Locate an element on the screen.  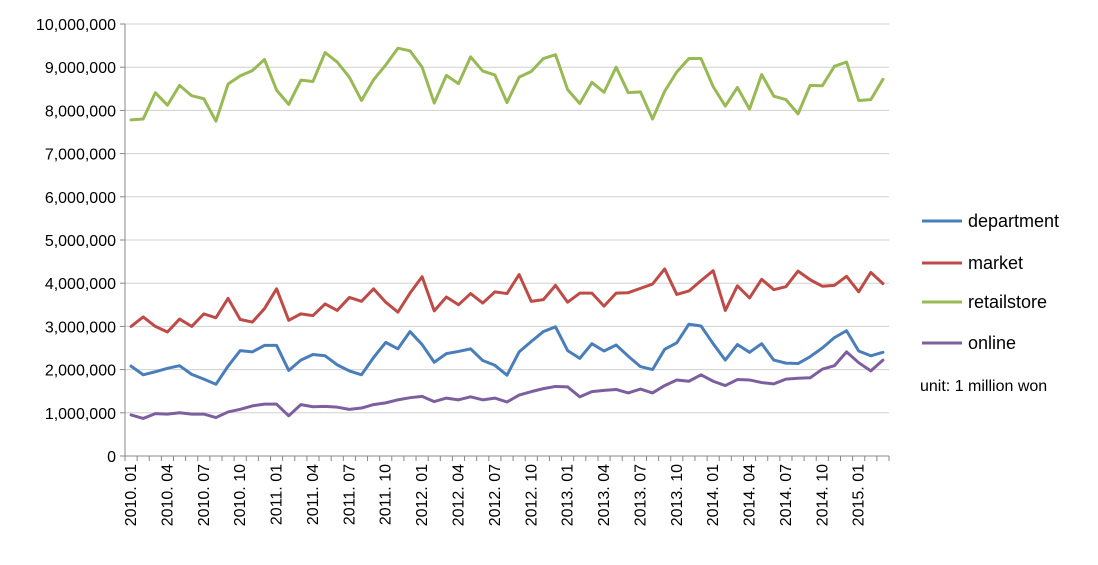
unit-note: unit: 1 million won is located at coordinates (983, 386).